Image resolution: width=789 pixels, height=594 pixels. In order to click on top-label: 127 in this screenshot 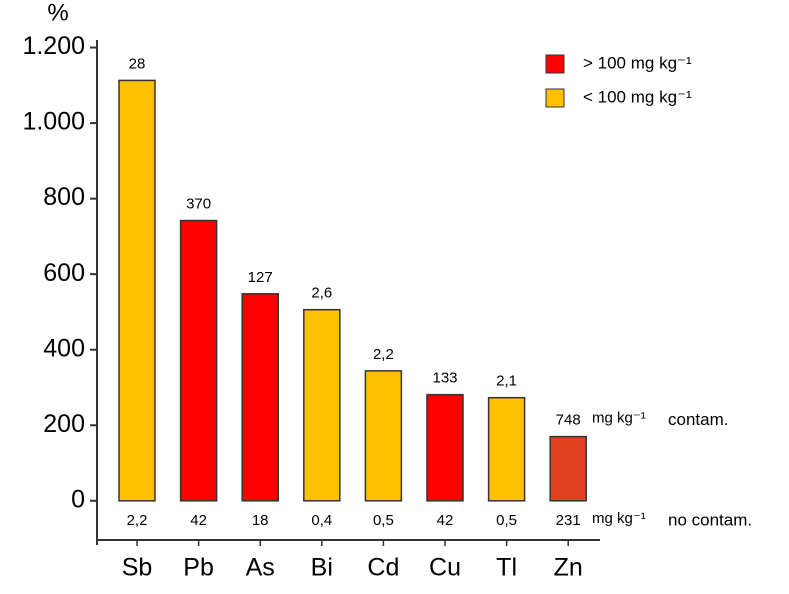, I will do `click(260, 277)`.